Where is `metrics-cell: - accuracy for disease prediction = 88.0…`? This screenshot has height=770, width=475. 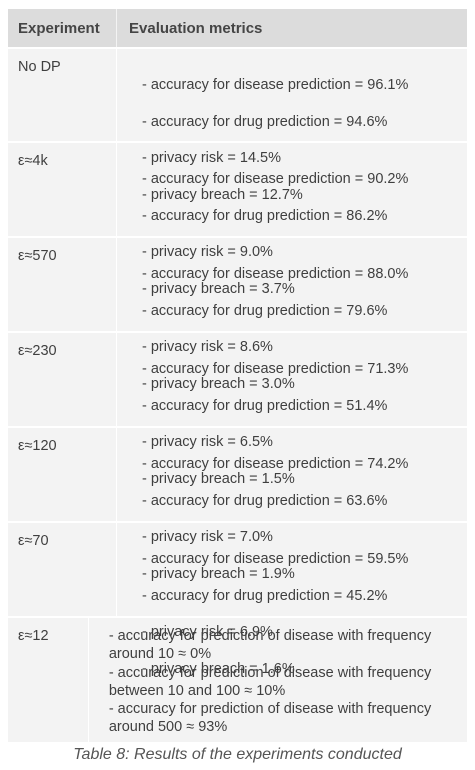
metrics-cell: - accuracy for disease prediction = 88.0… is located at coordinates (263, 315).